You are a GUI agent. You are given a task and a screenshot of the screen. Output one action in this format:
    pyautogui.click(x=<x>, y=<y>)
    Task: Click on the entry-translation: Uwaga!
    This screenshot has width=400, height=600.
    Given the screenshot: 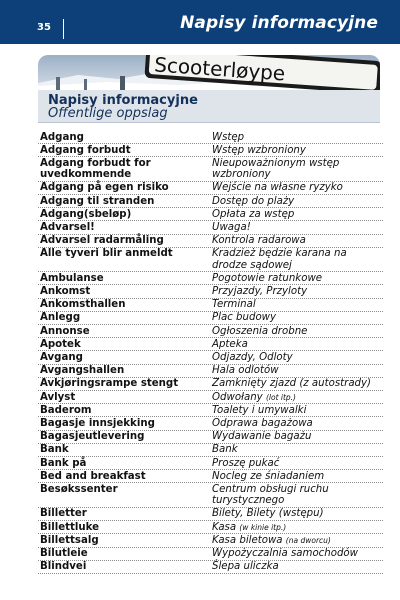 What is the action you would take?
    pyautogui.click(x=297, y=227)
    